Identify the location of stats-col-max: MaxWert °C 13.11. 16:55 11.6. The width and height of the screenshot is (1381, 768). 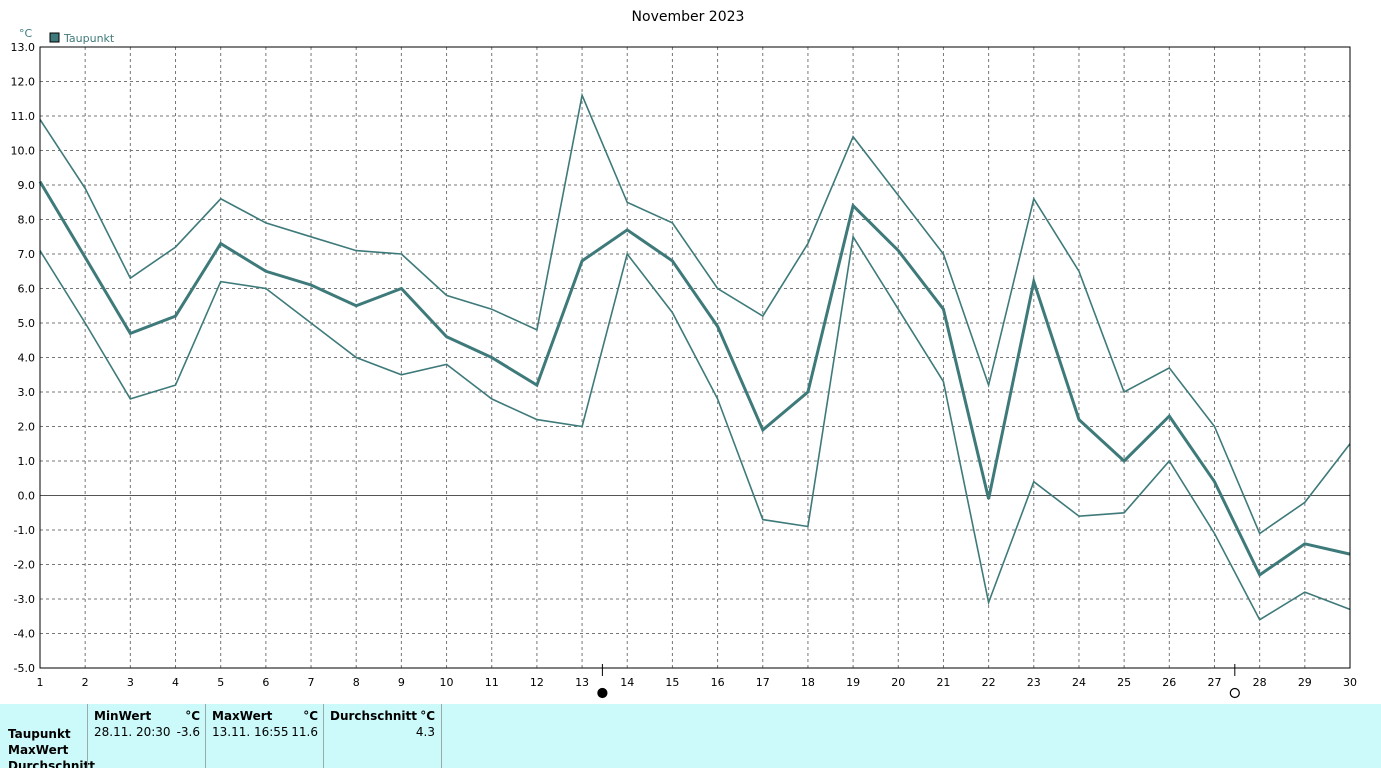
(264, 736).